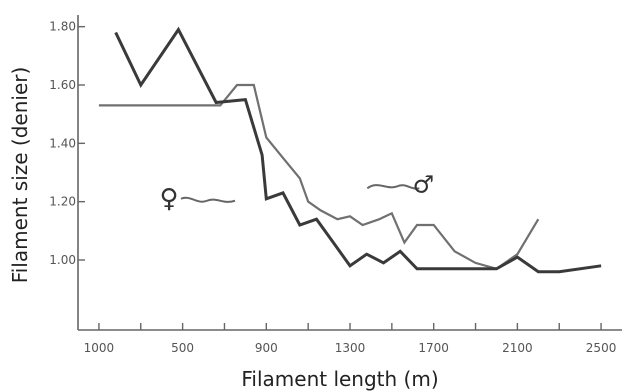 The image size is (634, 392). What do you see at coordinates (433, 348) in the screenshot?
I see `x-tick-label: 1700` at bounding box center [433, 348].